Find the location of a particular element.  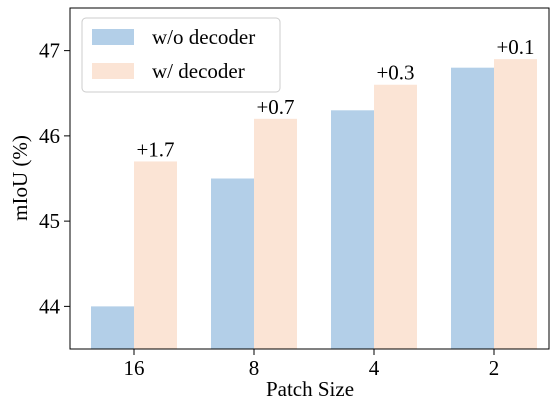

legend-label-series-1: w/o decoder is located at coordinates (203, 37).